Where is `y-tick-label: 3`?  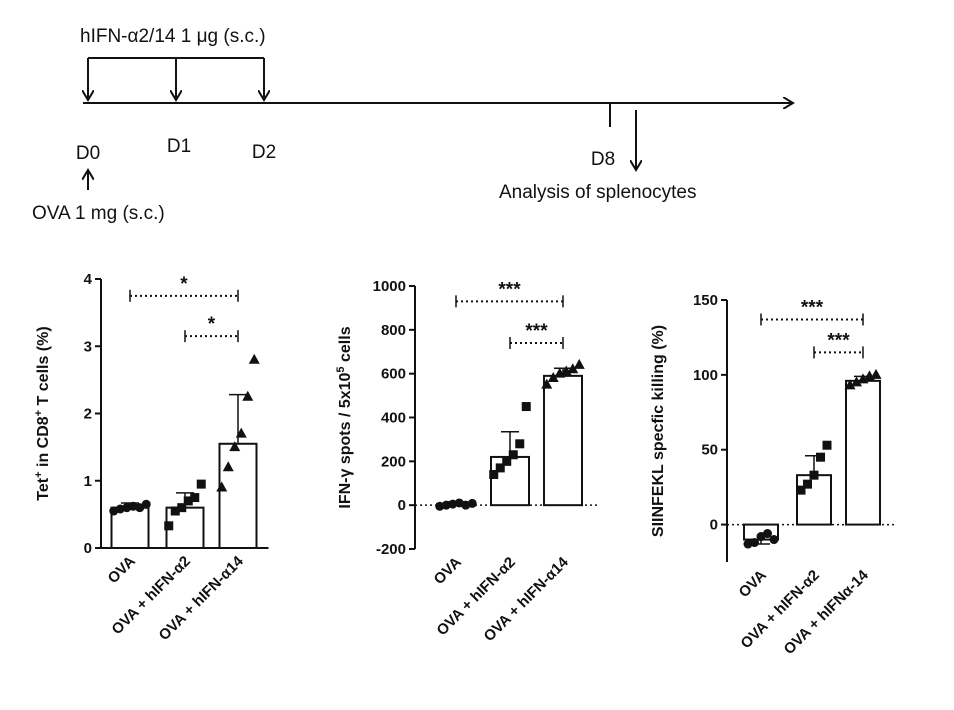
y-tick-label: 3 is located at coordinates (88, 346).